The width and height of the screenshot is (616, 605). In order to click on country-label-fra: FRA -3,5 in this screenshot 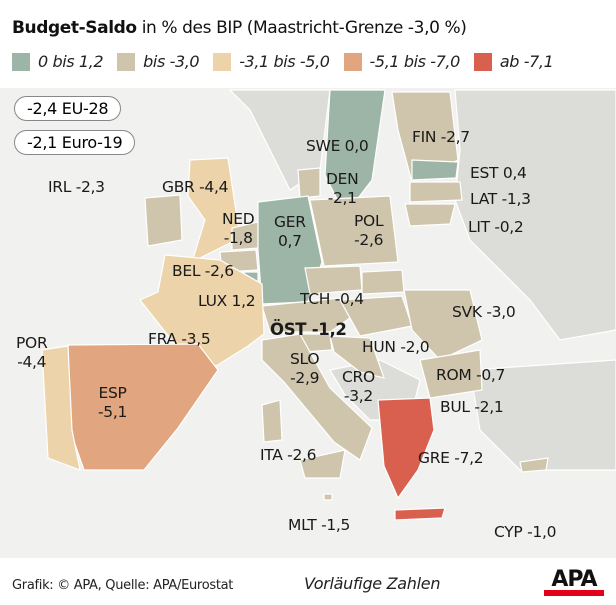, I will do `click(179, 339)`.